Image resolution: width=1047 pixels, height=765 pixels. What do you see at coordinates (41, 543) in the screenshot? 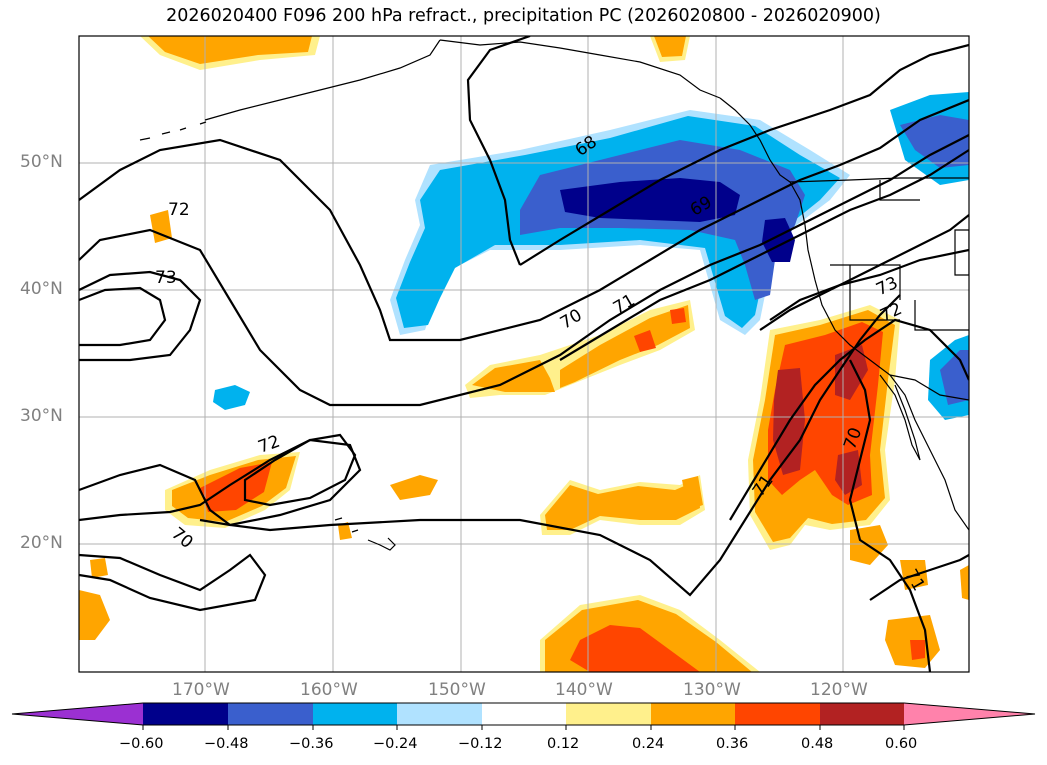
I see `lat-label-20n: 20°N` at bounding box center [41, 543].